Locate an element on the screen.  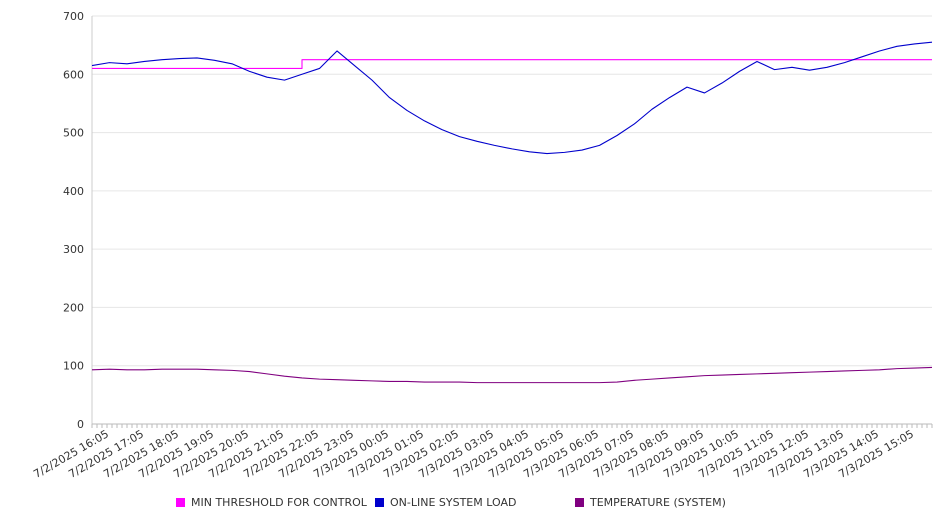
y-tick-label: 100 is located at coordinates (73, 366).